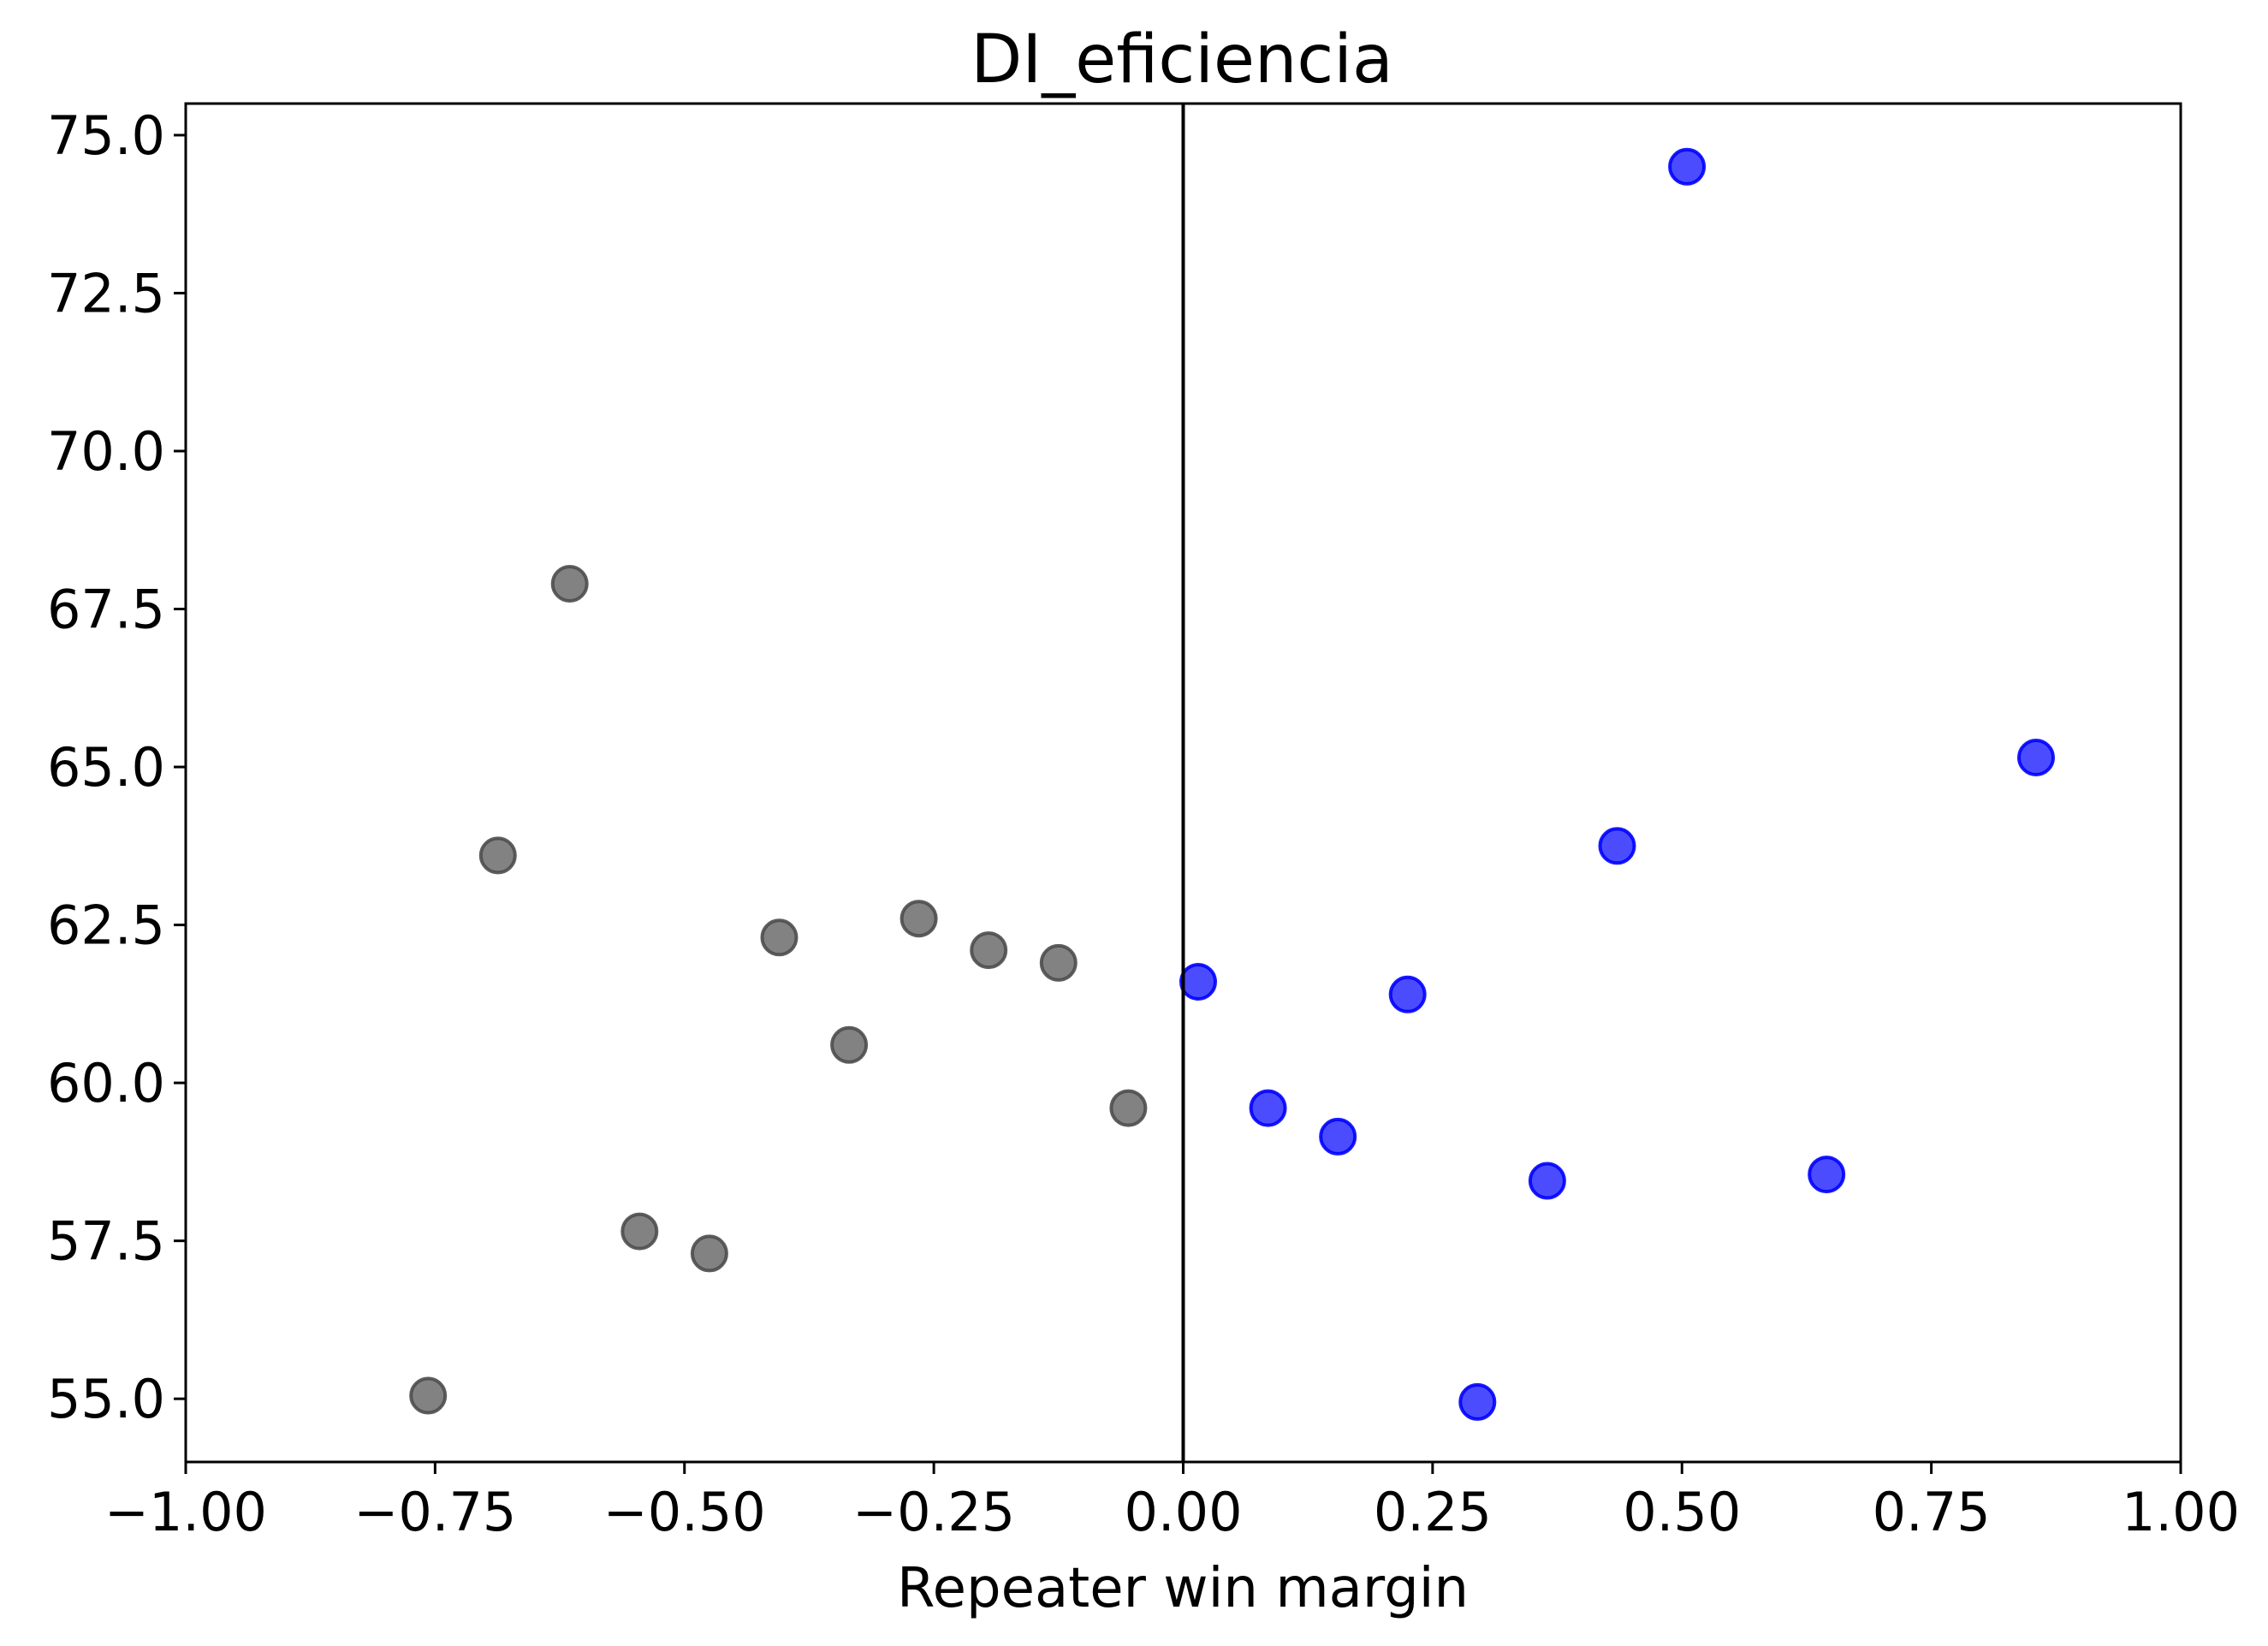 This screenshot has width=2268, height=1646. What do you see at coordinates (685, 1512) in the screenshot?
I see `x-tick-label: −0.50` at bounding box center [685, 1512].